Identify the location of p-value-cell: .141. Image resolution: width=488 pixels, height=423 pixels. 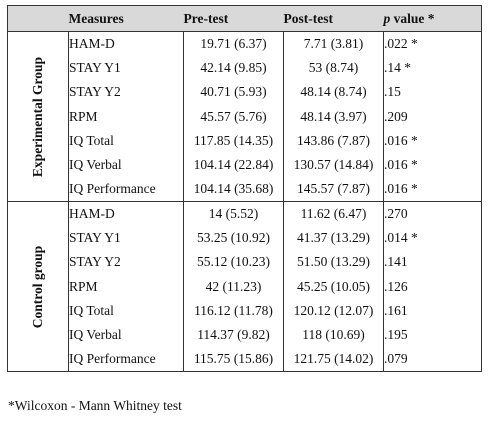
(432, 262).